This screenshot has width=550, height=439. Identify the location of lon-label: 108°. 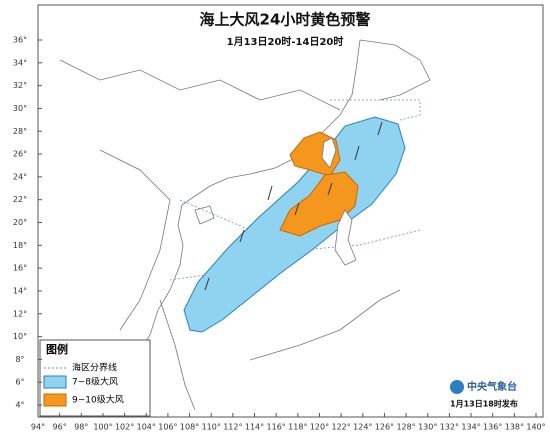
(189, 427).